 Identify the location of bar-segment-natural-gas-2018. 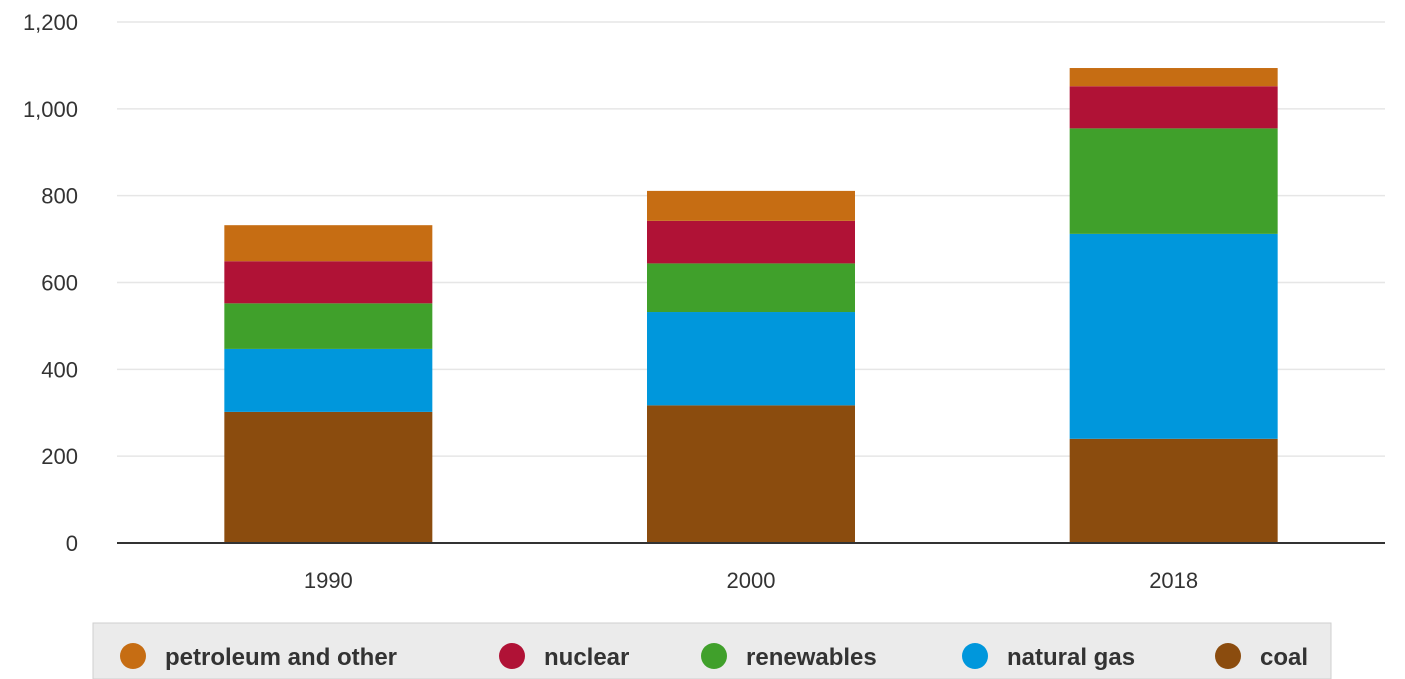
(1173, 336).